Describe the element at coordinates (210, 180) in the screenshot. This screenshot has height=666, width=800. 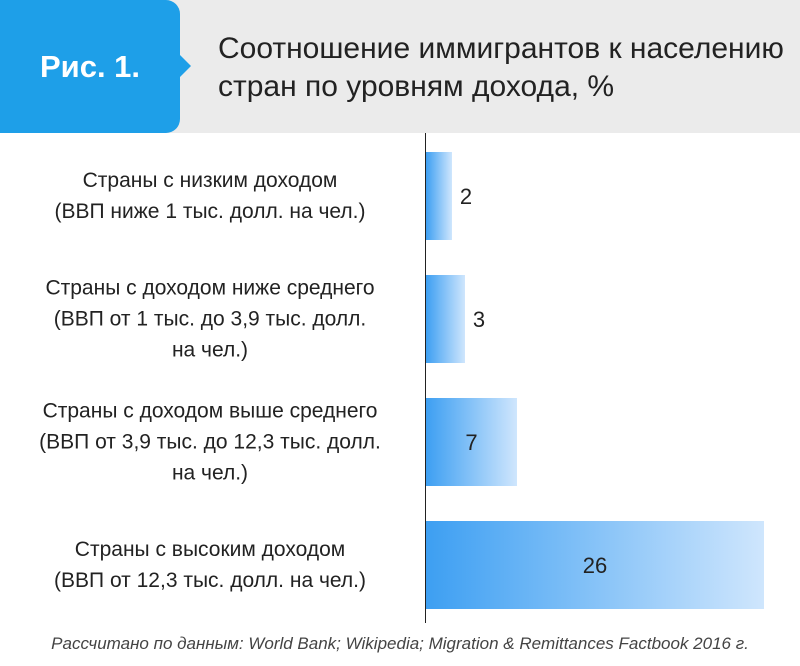
I see `category-label-line: Страны с низким доходом` at that location.